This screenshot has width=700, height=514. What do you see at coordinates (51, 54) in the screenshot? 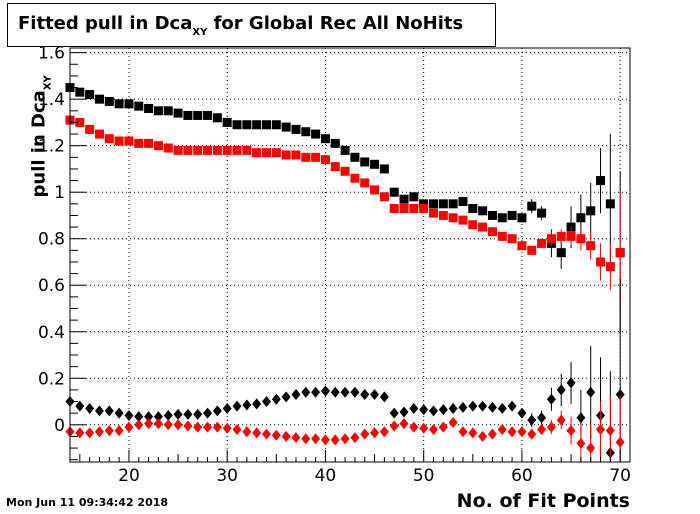
I see `y-tick-label: 1.6` at bounding box center [51, 54].